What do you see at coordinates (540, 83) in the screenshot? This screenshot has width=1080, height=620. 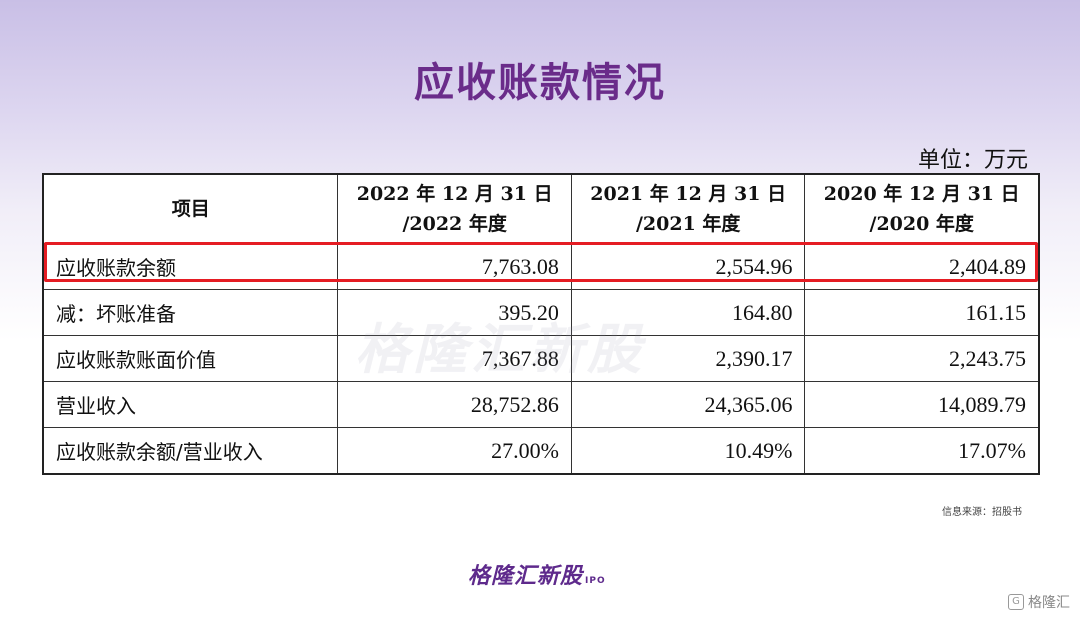 I see `page-title: 应收账款情况` at bounding box center [540, 83].